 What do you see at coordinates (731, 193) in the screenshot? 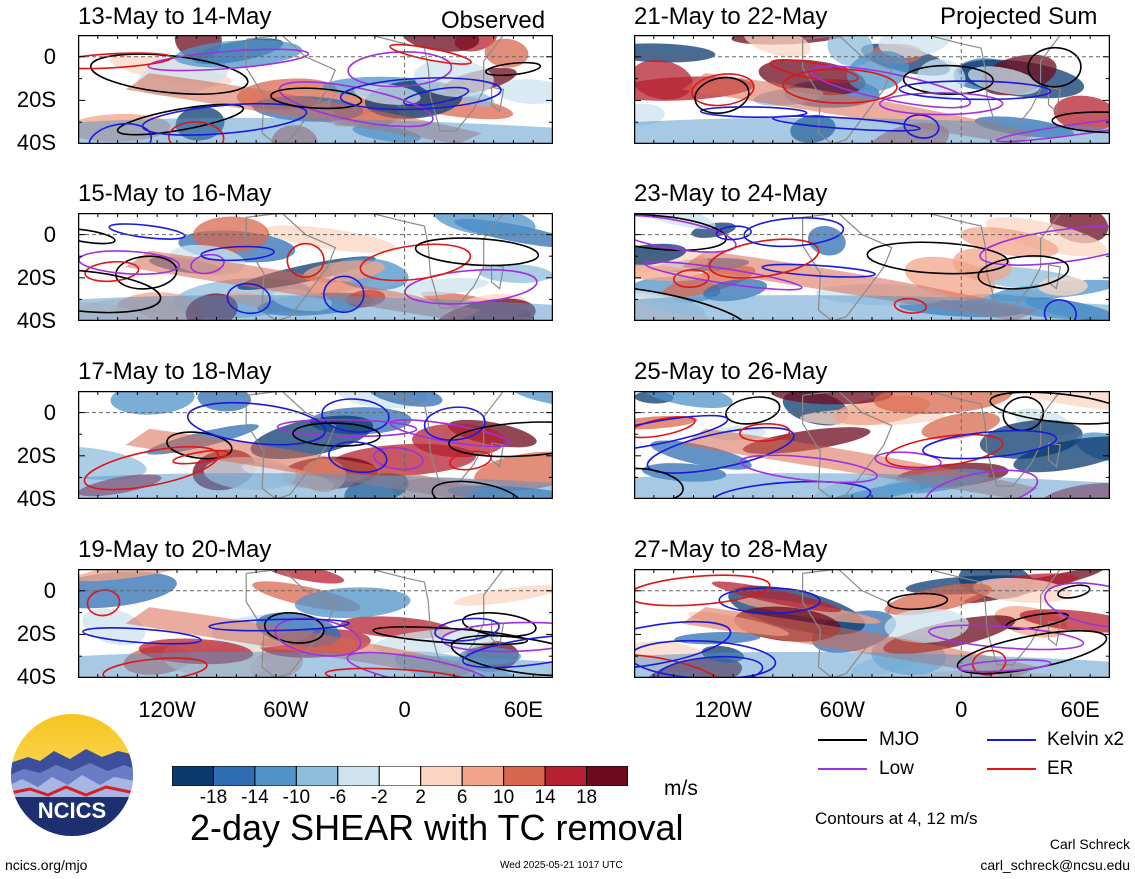
I see `panel-title-6: 23-May to 24-May` at bounding box center [731, 193].